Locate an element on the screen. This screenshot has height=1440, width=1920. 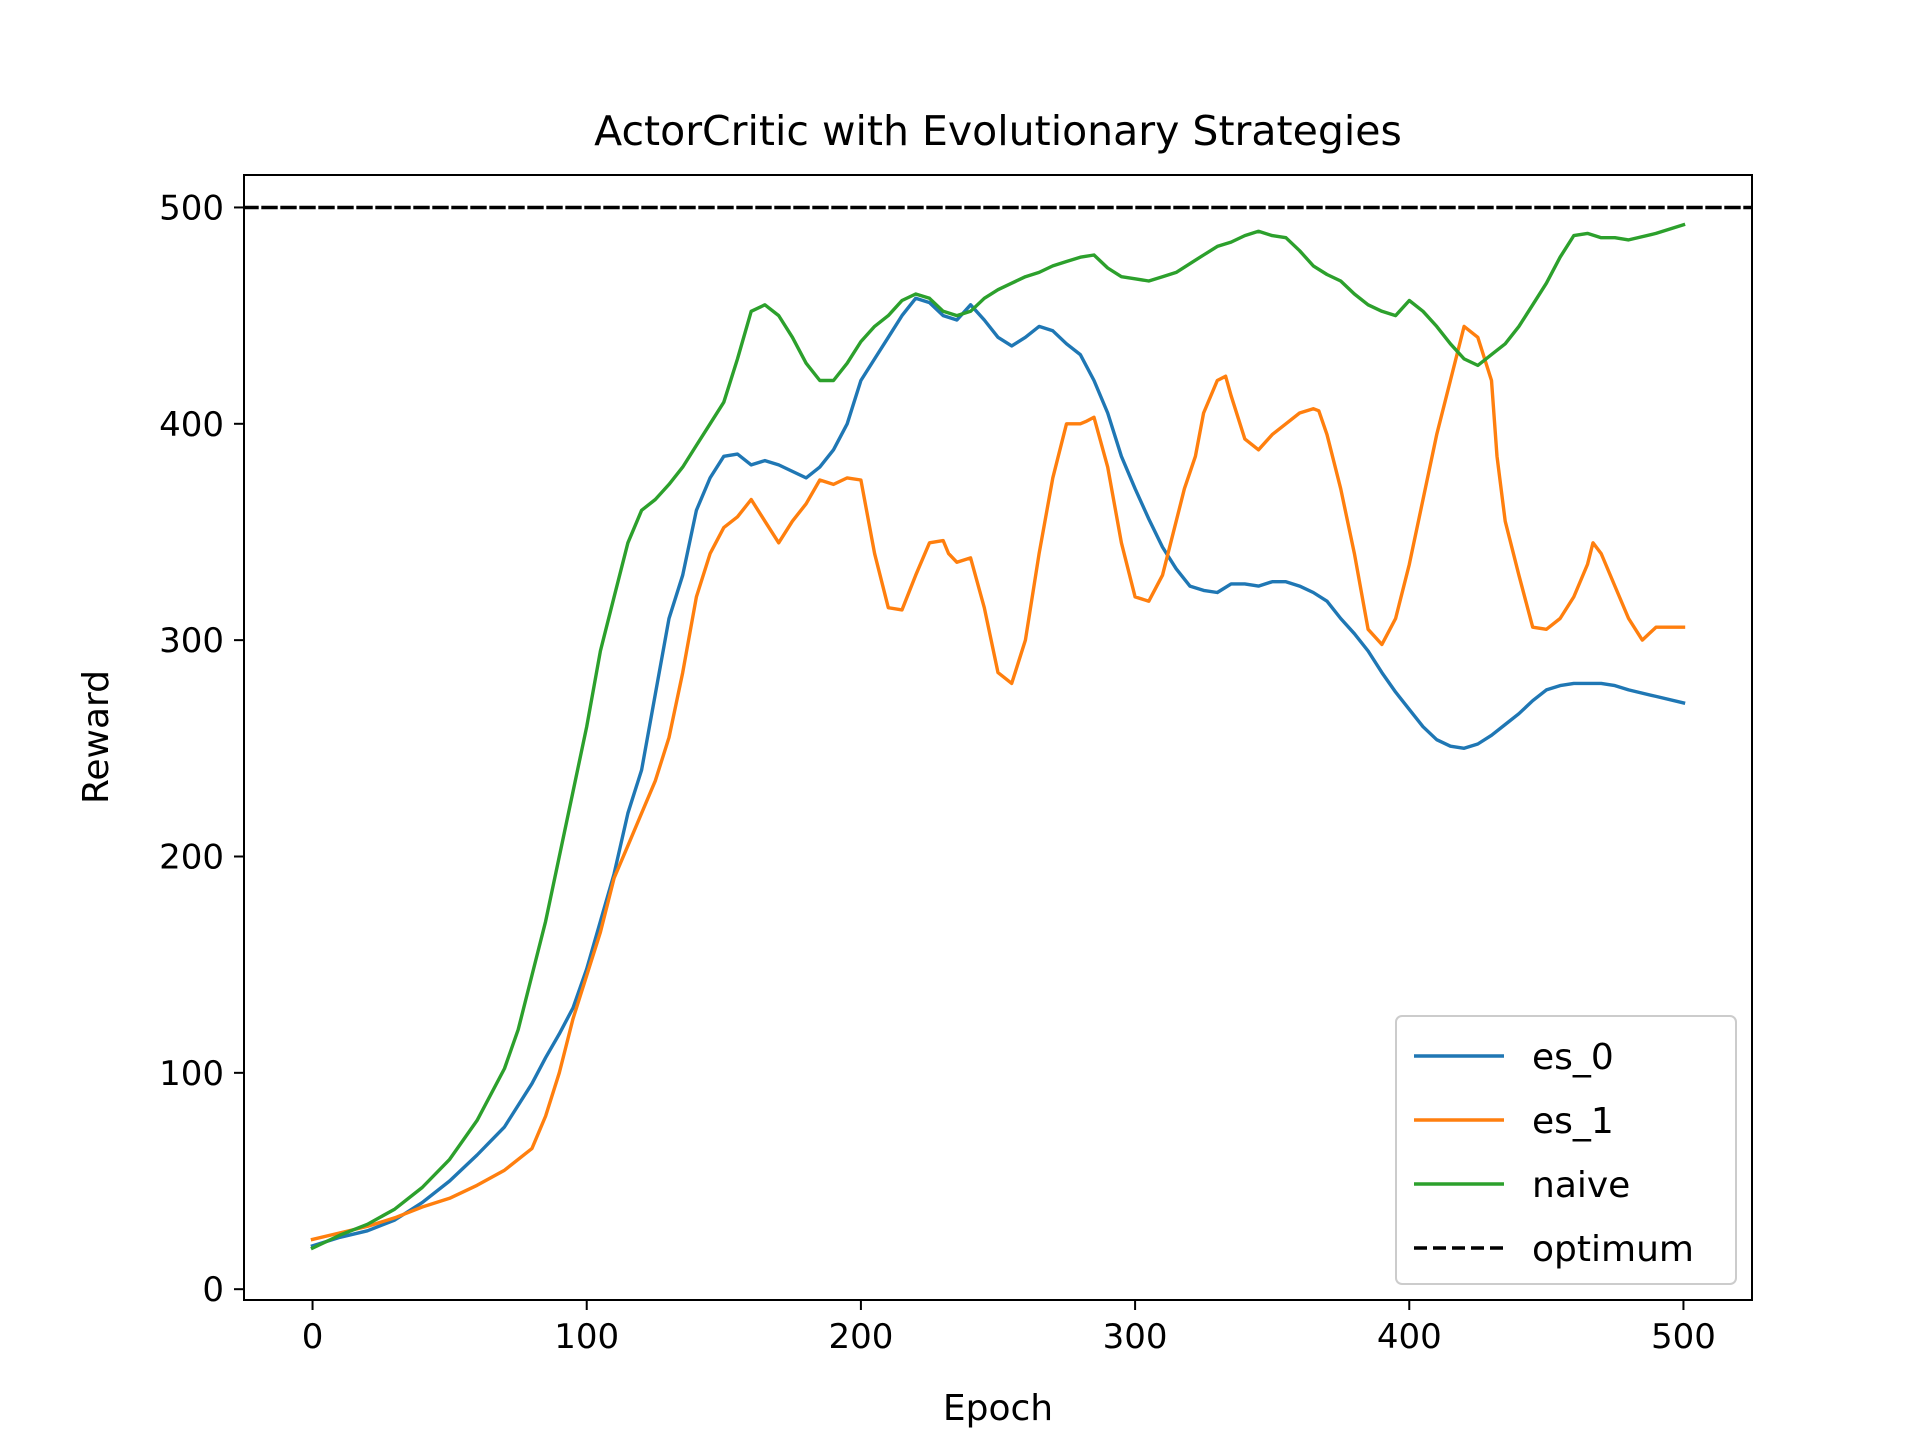
legend-label-optimum: optimum is located at coordinates (1613, 1249).